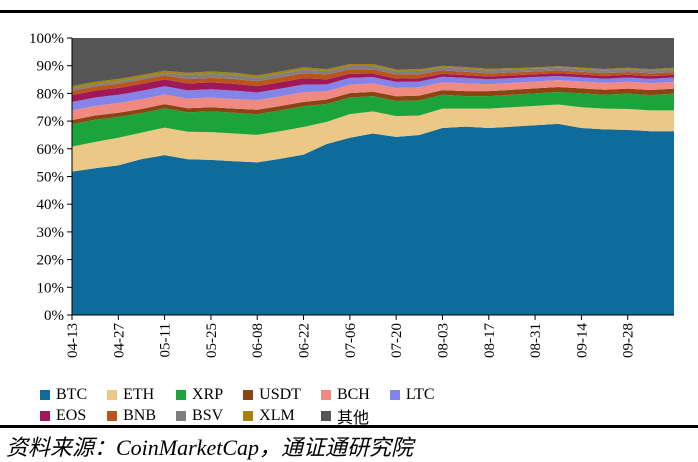  Describe the element at coordinates (119, 340) in the screenshot. I see `x-tick-label: 04-27` at that location.